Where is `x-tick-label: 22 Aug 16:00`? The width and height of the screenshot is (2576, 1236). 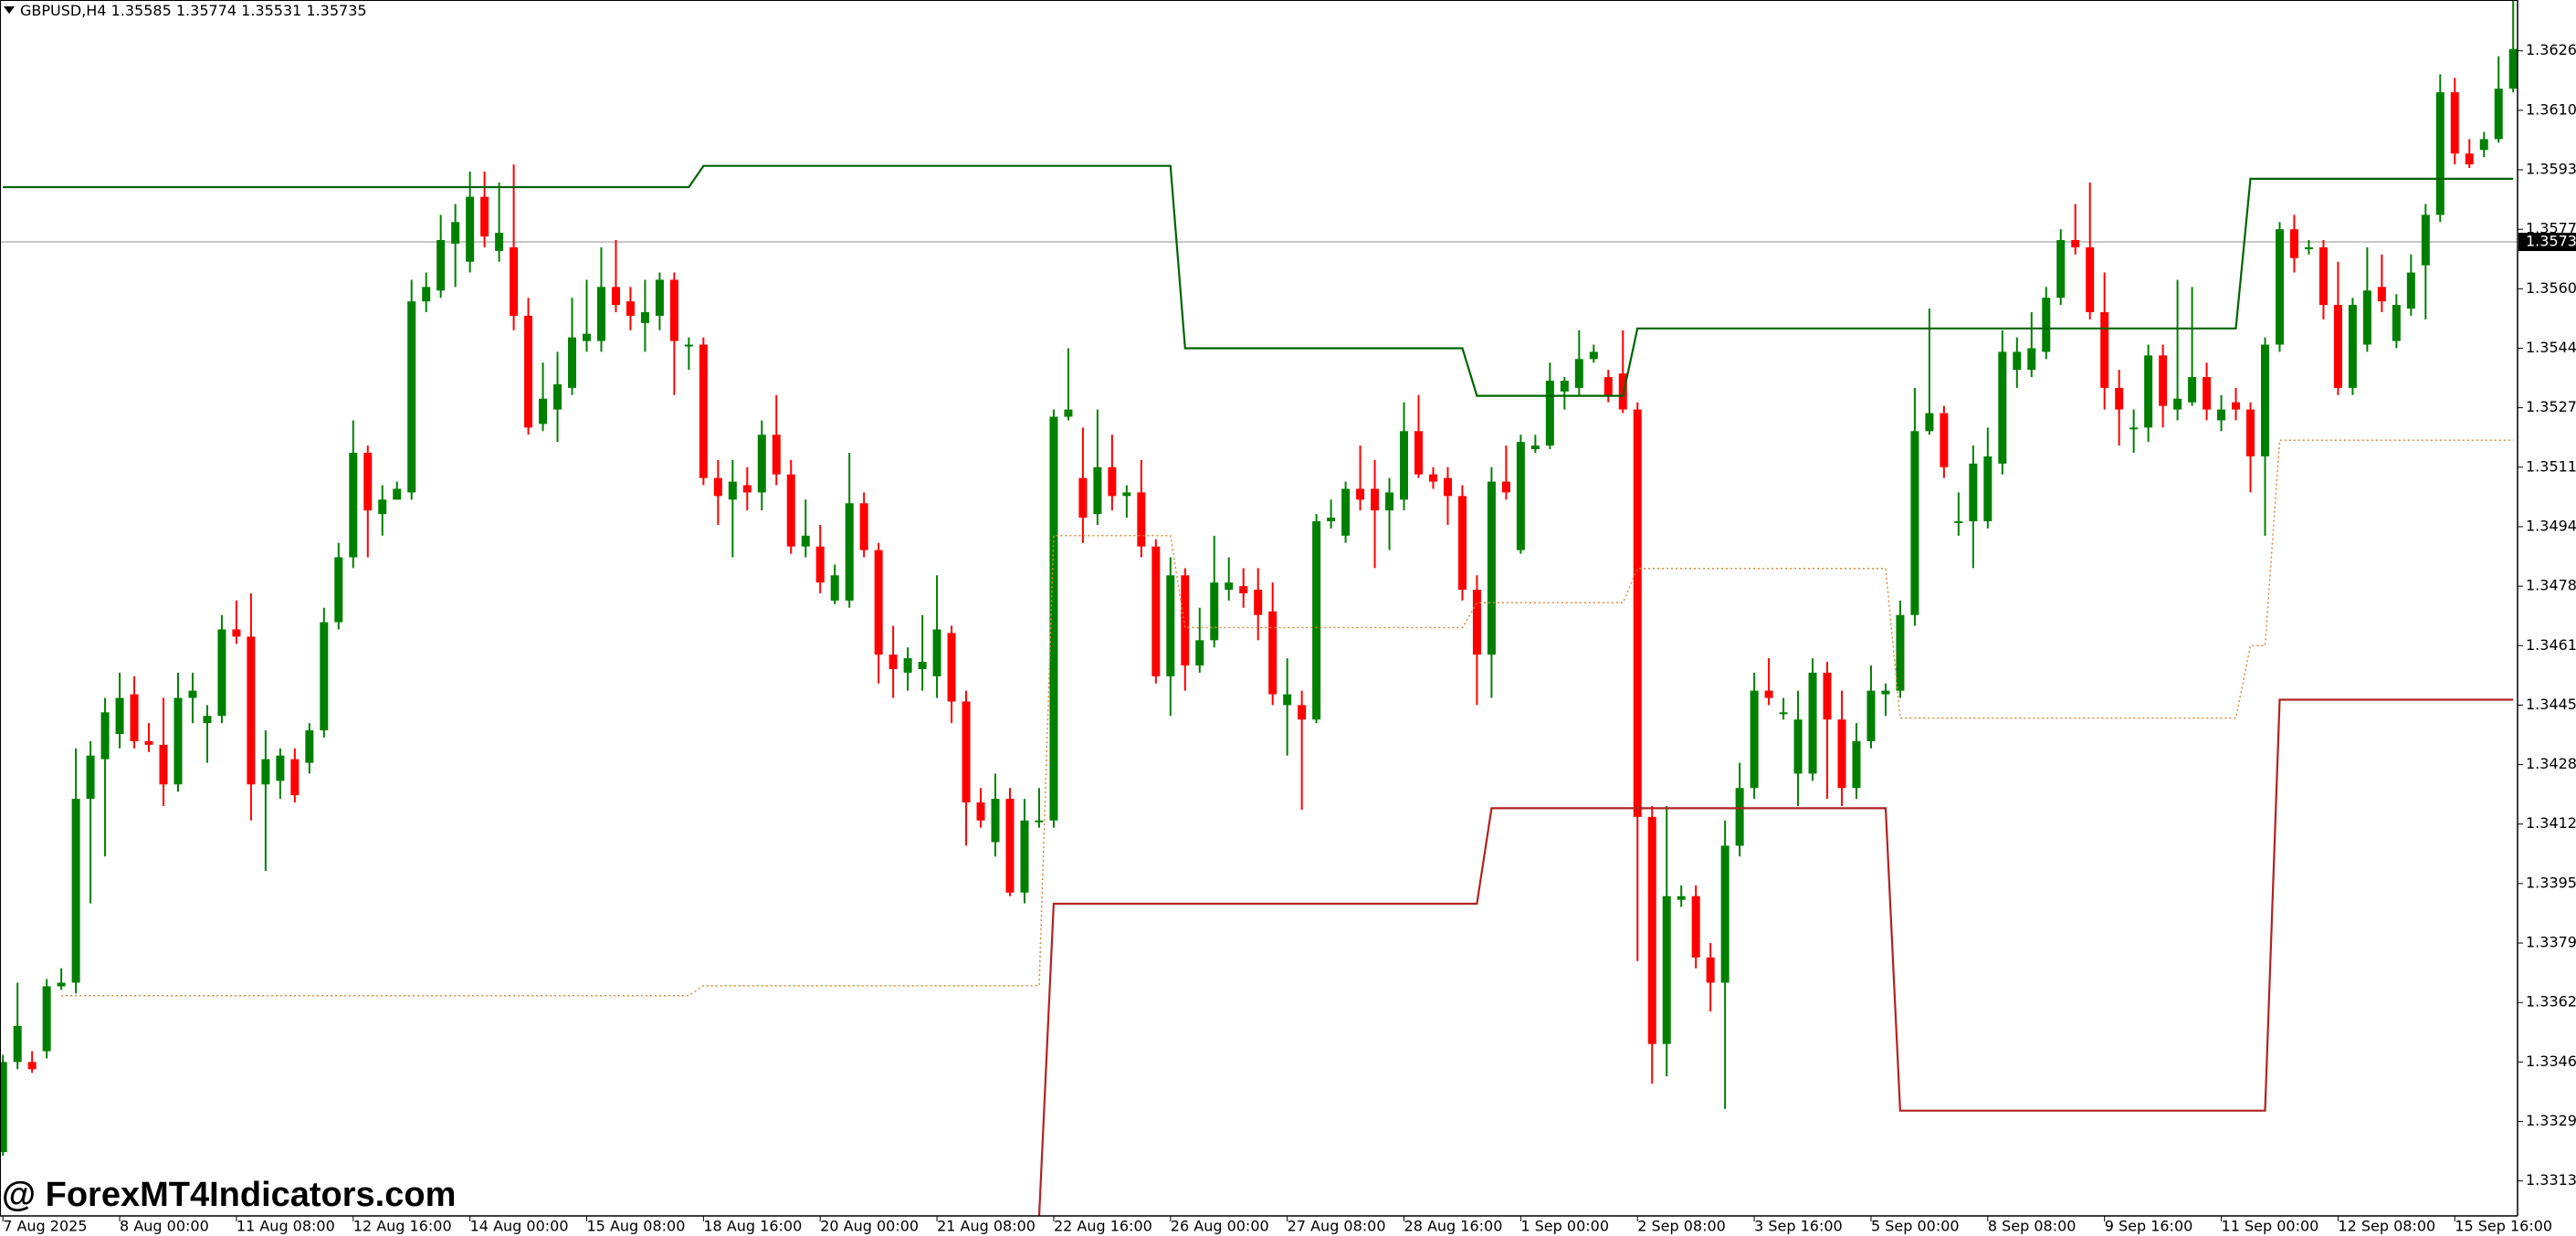 x-tick-label: 22 Aug 16:00 is located at coordinates (1103, 1226).